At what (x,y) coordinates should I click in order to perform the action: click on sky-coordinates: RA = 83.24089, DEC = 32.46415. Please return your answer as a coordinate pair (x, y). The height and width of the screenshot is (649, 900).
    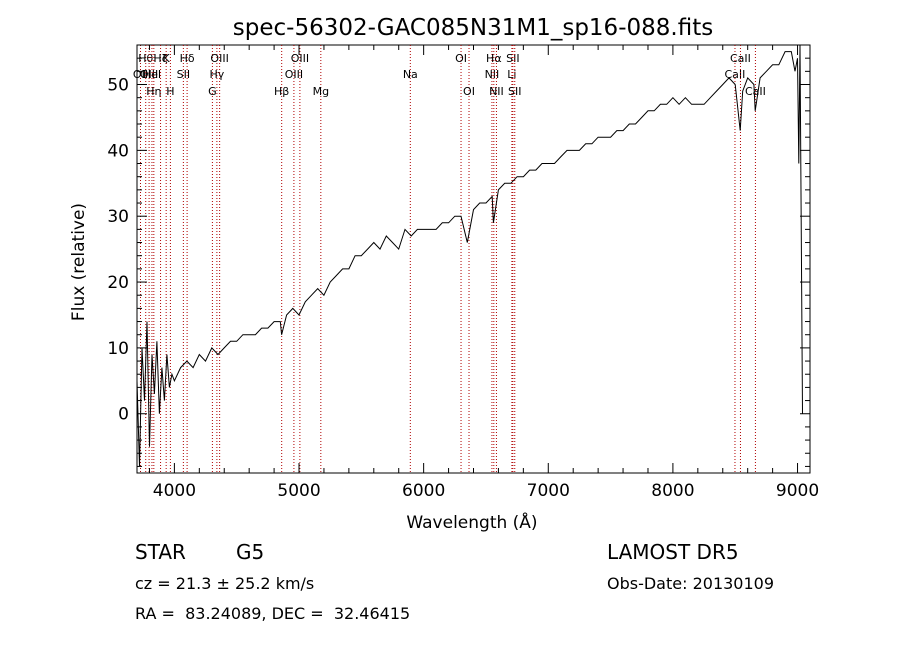
    Looking at the image, I should click on (273, 613).